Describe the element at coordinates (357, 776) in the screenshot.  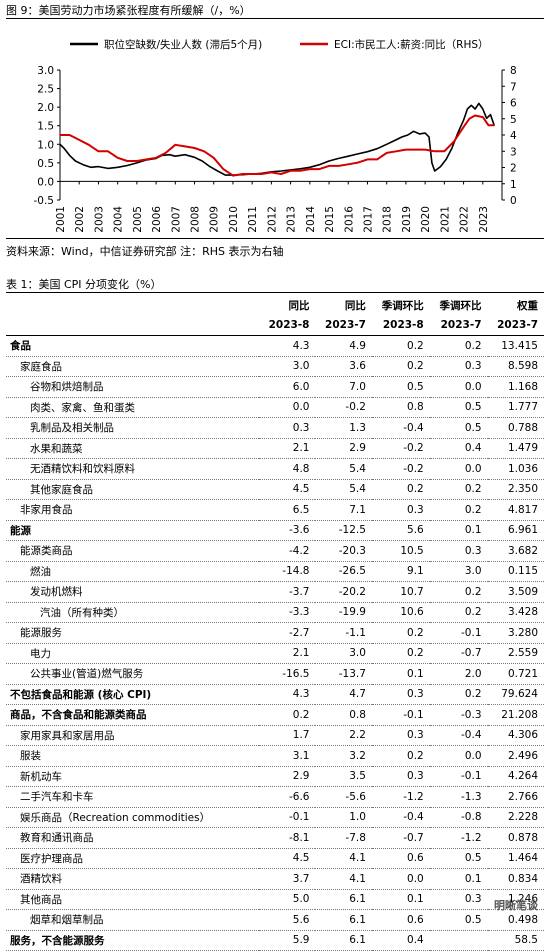
I see `row-value: 3.5` at that location.